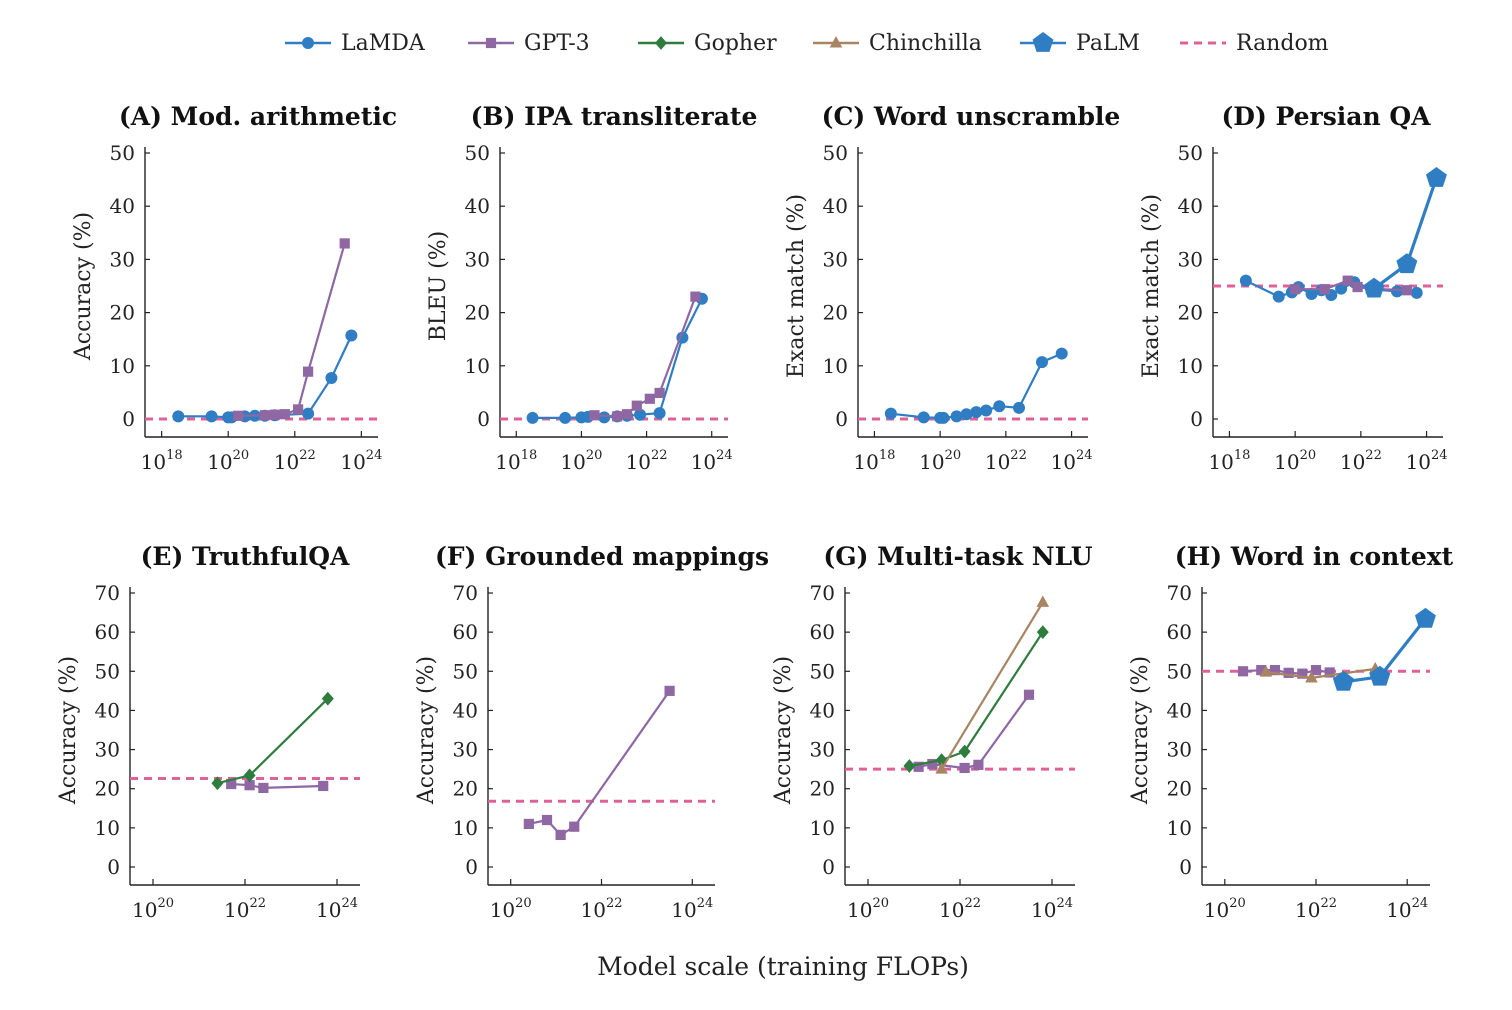 The image size is (1512, 1010). What do you see at coordinates (957, 556) in the screenshot?
I see `panel-title: (G) Multi-task NLU` at bounding box center [957, 556].